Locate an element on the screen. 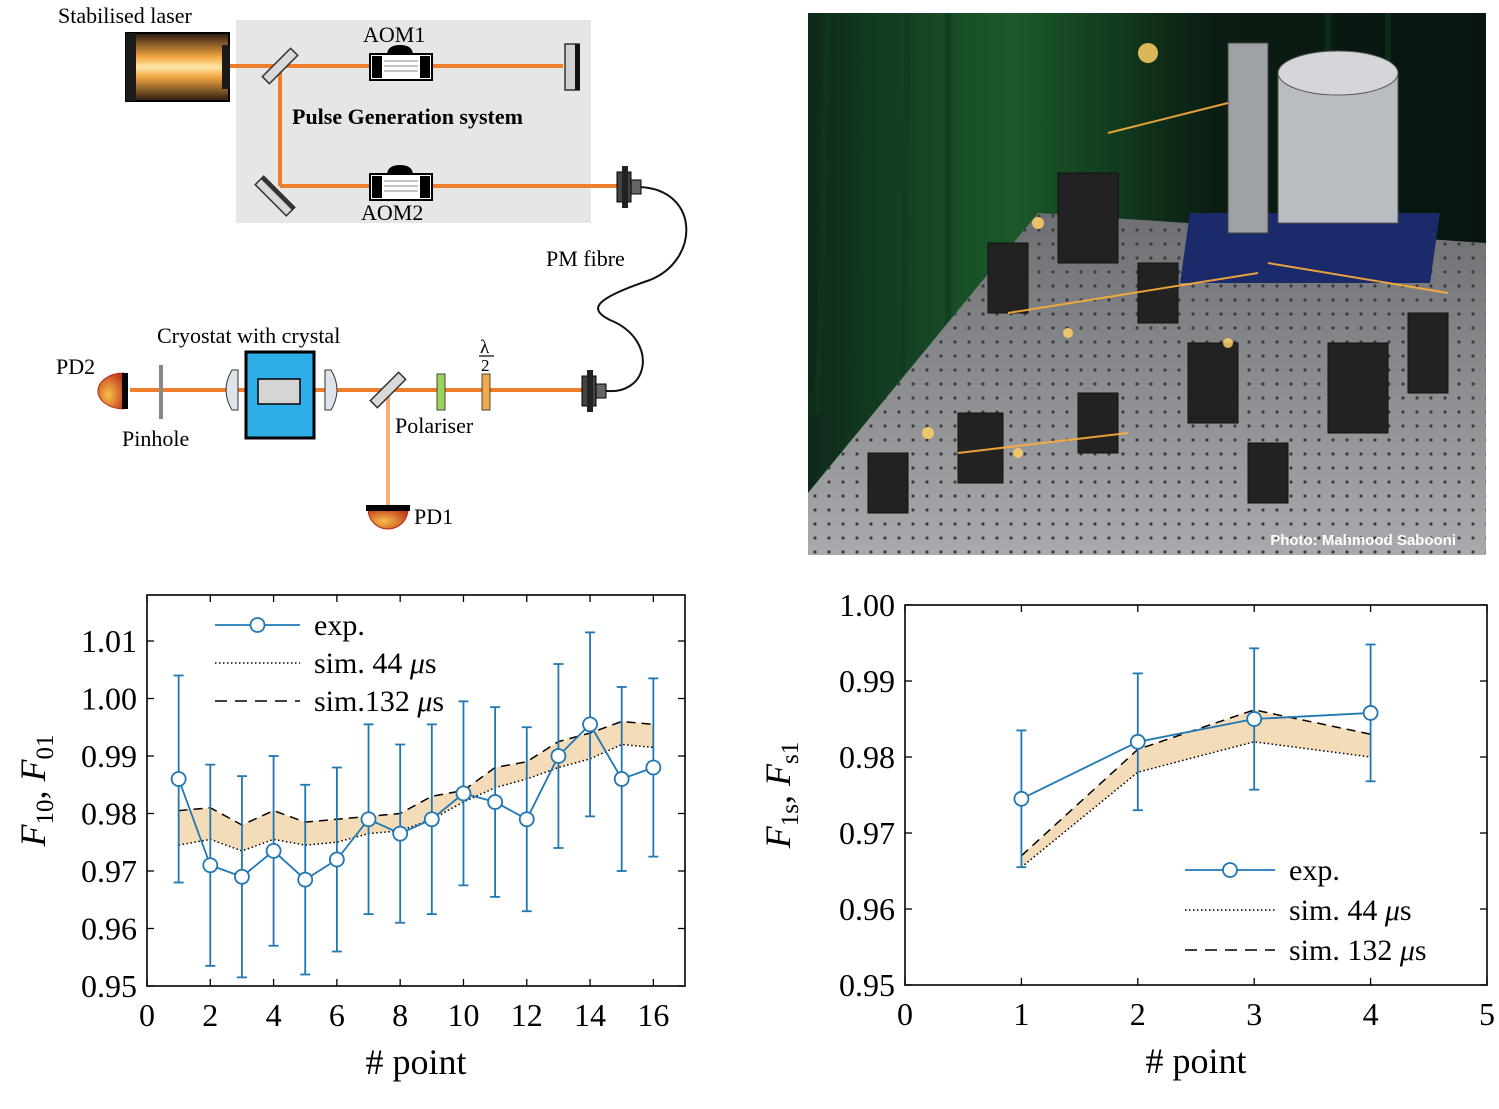 The width and height of the screenshot is (1499, 1109). x-tick-label: 8 is located at coordinates (400, 1015).